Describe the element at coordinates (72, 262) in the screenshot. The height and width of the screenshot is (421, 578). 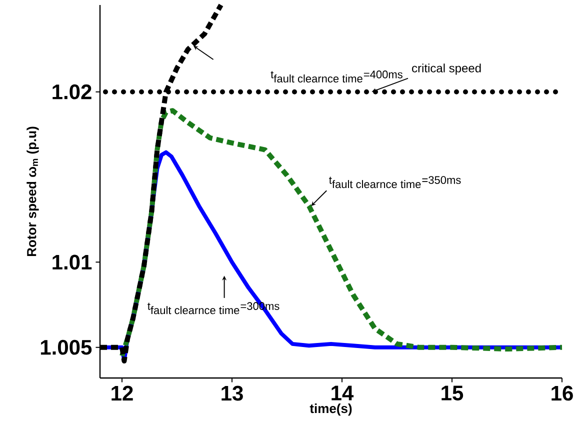
I see `y-tick-label: 1.01` at that location.